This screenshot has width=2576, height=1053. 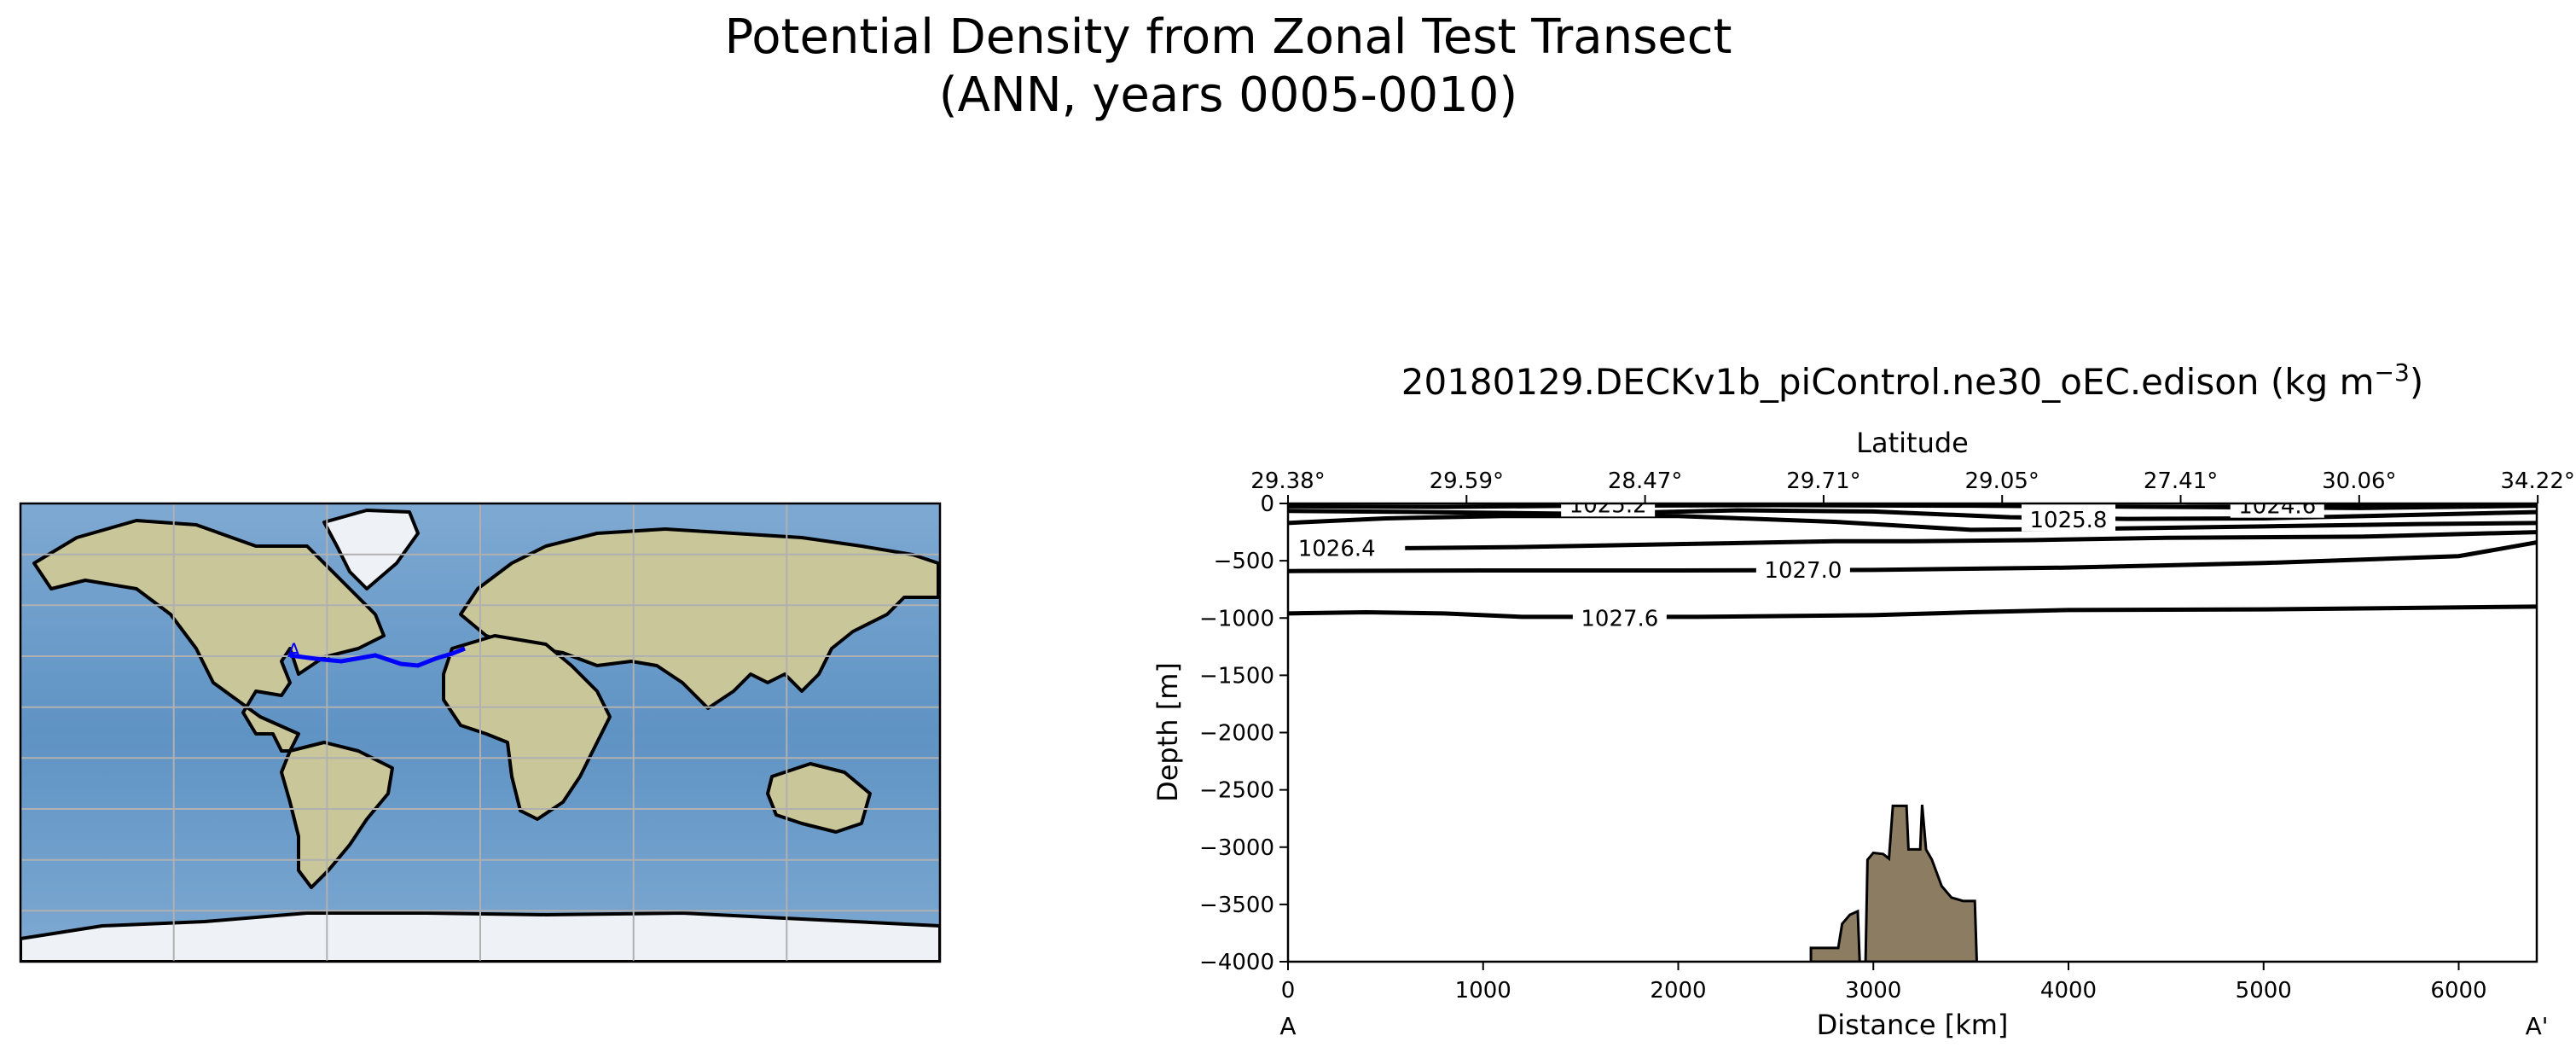 What do you see at coordinates (1803, 571) in the screenshot?
I see `contour-label: 1027.0` at bounding box center [1803, 571].